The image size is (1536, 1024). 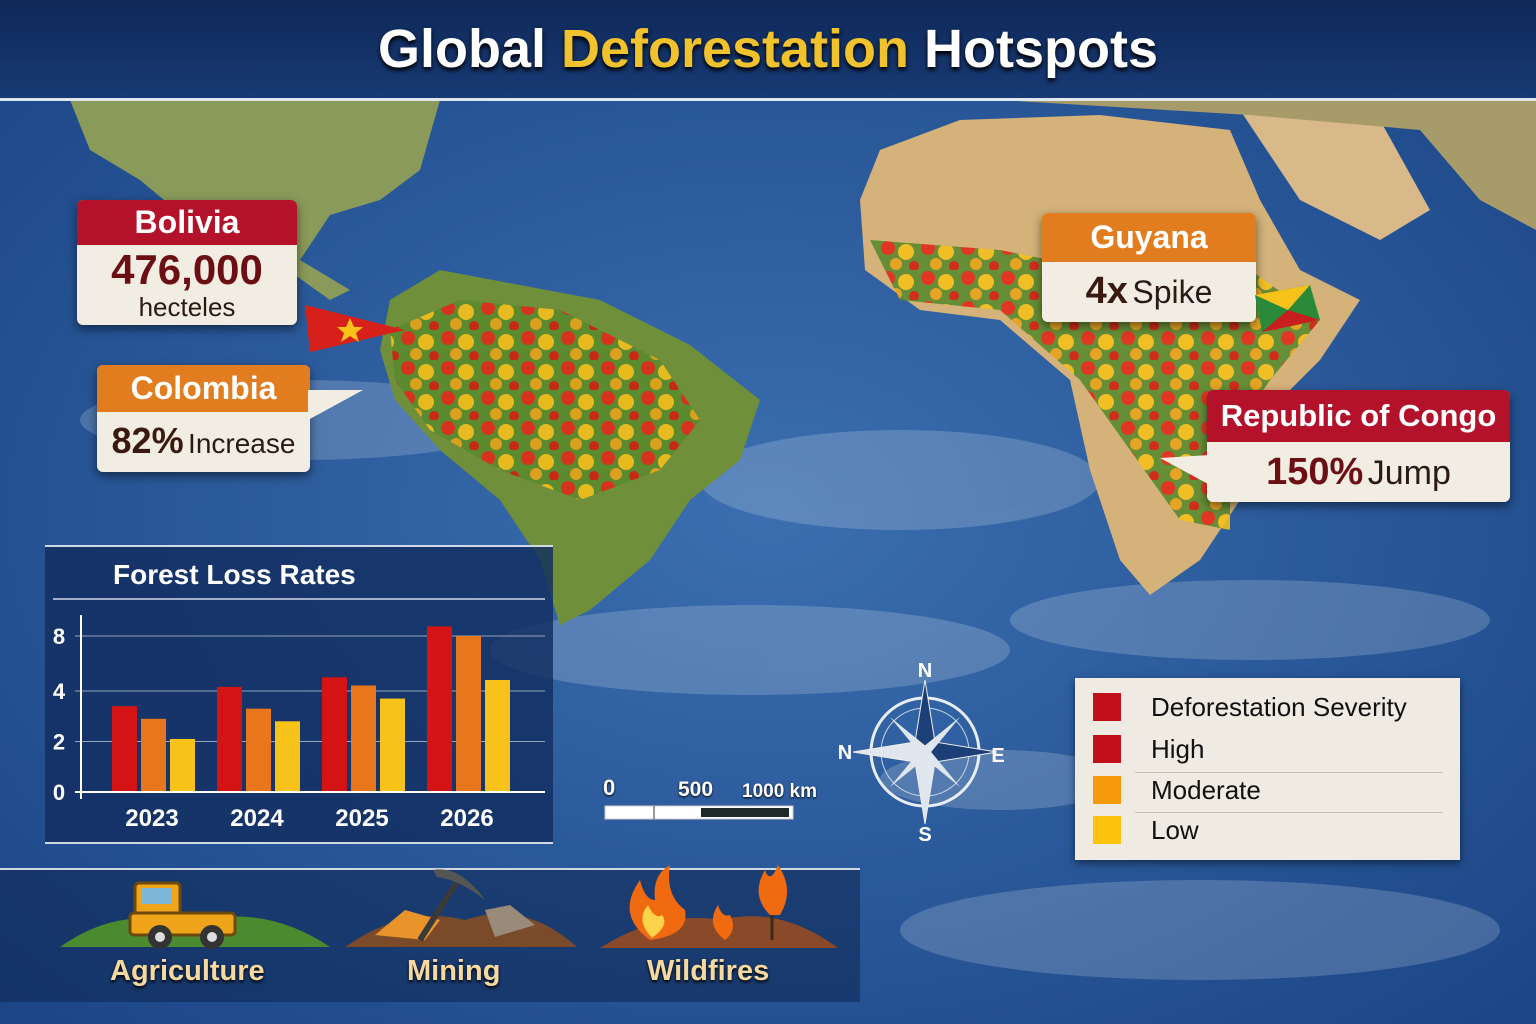 I want to click on callout-value: 476,000, so click(x=187, y=269).